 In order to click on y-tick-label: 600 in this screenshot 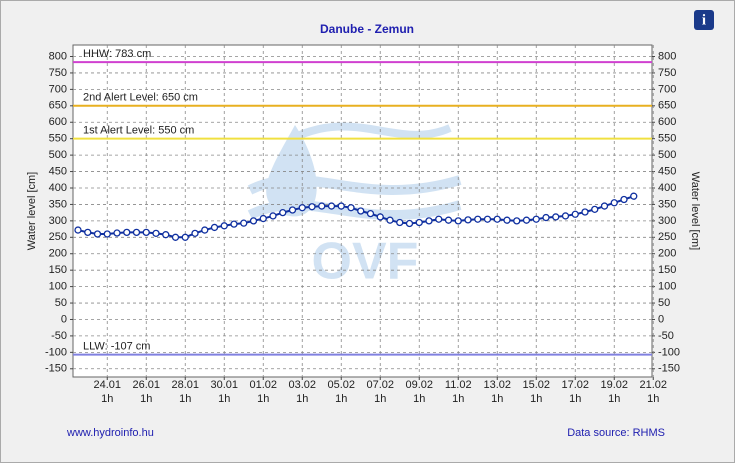, I will do `click(58, 122)`.